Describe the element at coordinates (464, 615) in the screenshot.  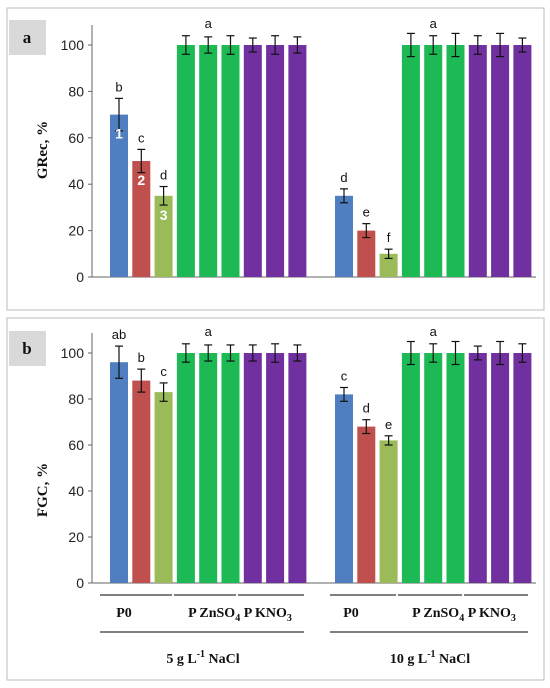
I see `label-zn-k-2: P ZnSO4 P KNO3` at that location.